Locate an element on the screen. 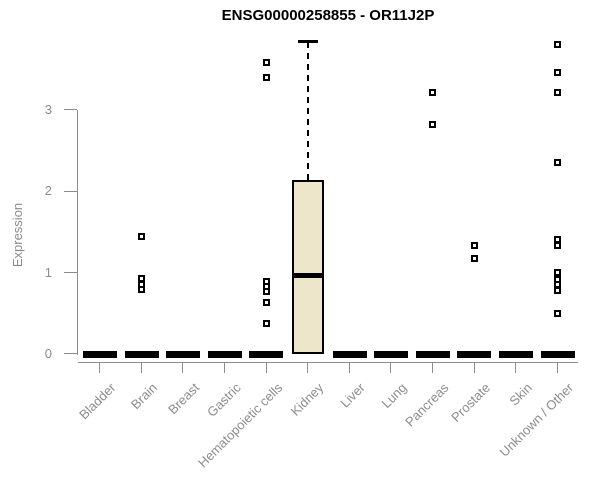 This screenshot has height=500, width=600. box-kidney is located at coordinates (308, 266).